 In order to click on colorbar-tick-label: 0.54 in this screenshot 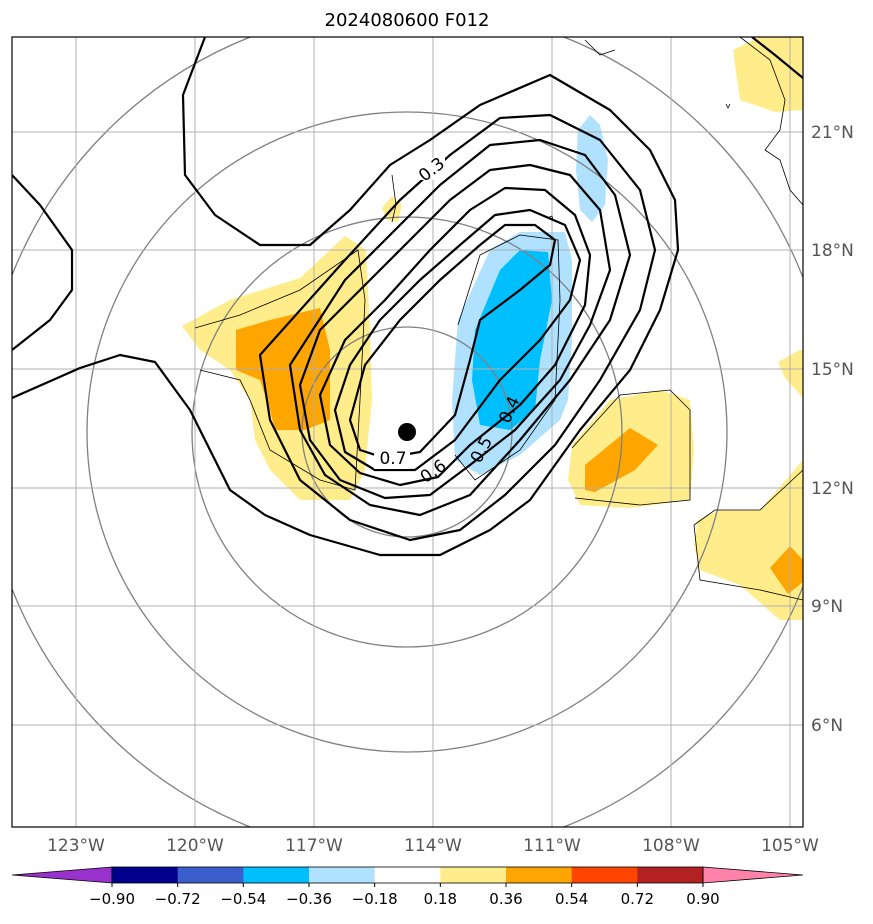, I will do `click(571, 899)`.